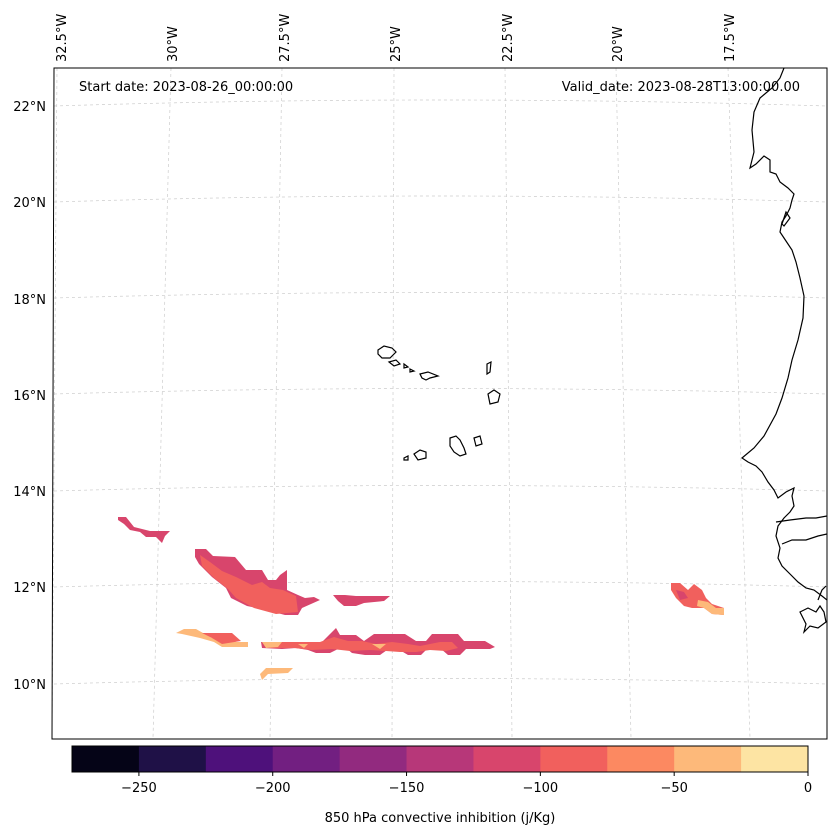  What do you see at coordinates (618, 44) in the screenshot?
I see `lon-label: 20°W` at bounding box center [618, 44].